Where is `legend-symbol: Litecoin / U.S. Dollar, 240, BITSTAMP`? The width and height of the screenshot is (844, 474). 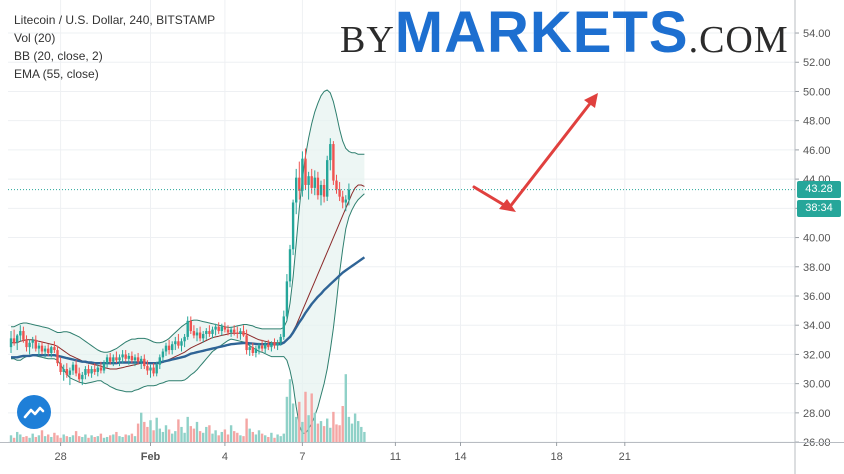 legend-symbol: Litecoin / U.S. Dollar, 240, BITSTAMP is located at coordinates (115, 20).